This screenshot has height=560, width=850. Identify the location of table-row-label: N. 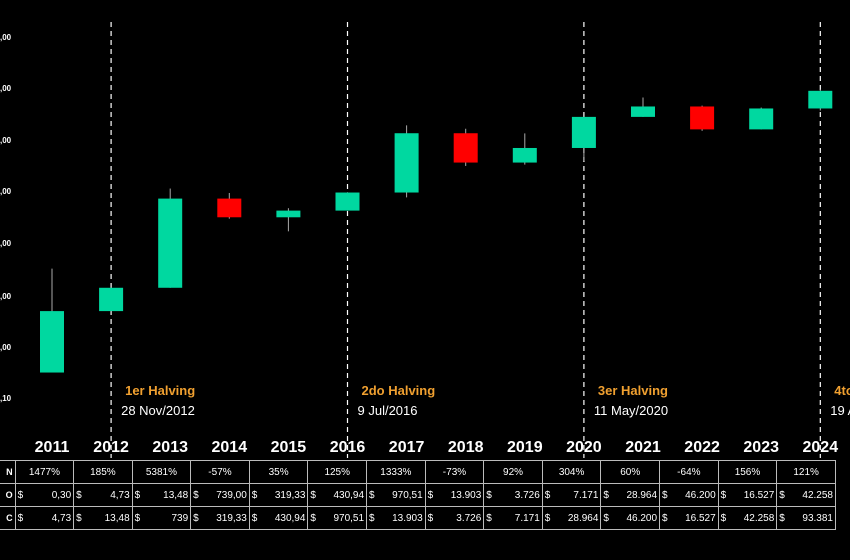
(8, 472).